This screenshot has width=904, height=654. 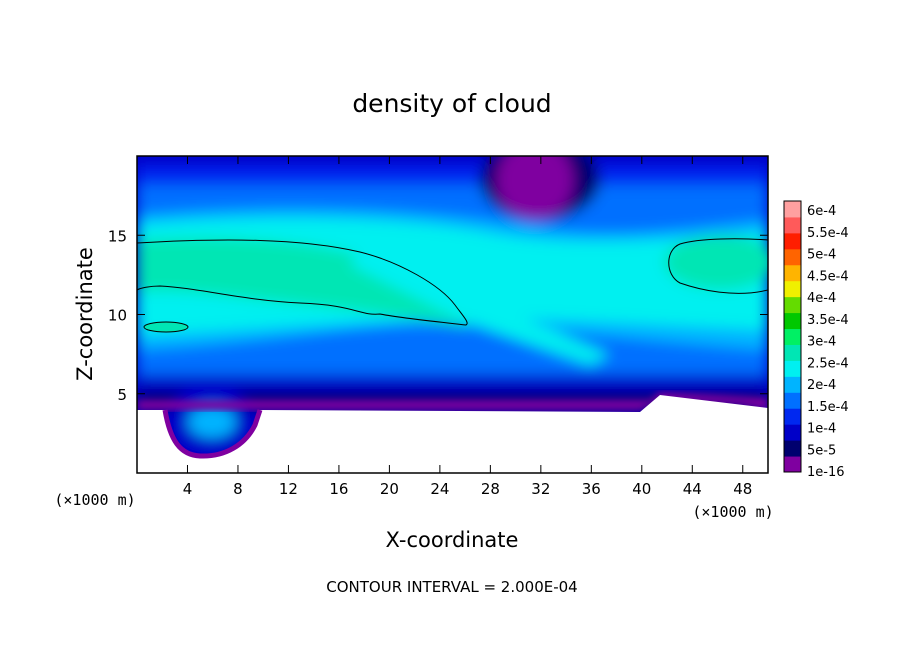 I want to click on colorbar-label: 5.5e-4, so click(x=828, y=233).